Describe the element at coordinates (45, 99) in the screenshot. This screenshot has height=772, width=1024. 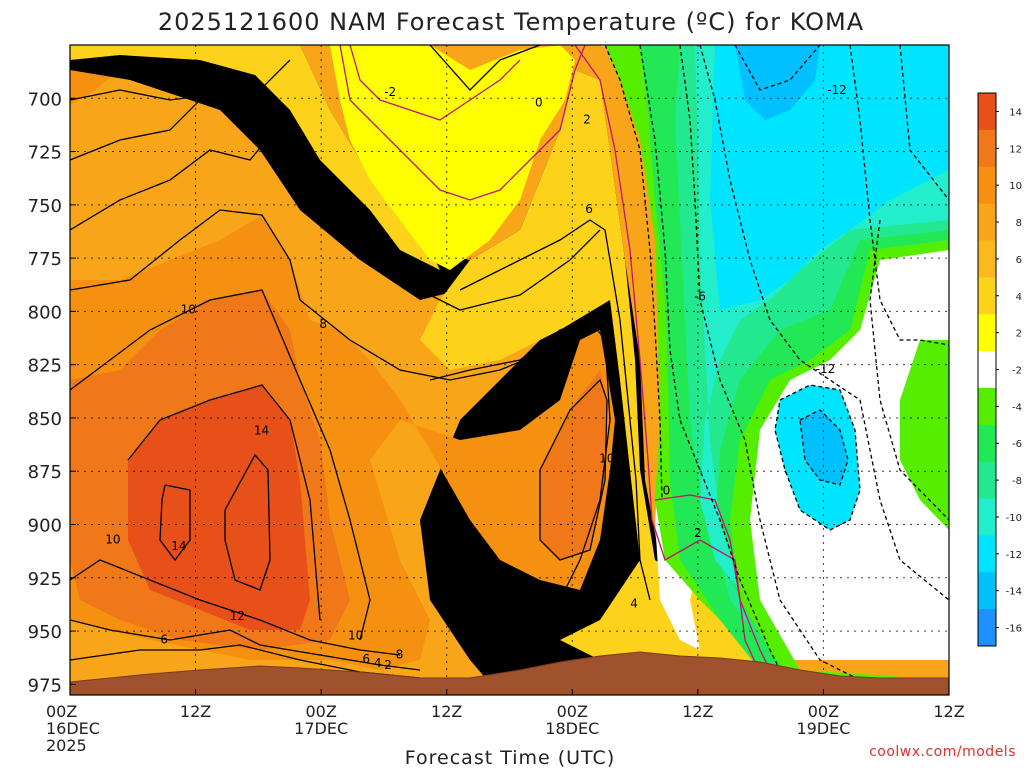
I see `y-tick-label: 700` at that location.